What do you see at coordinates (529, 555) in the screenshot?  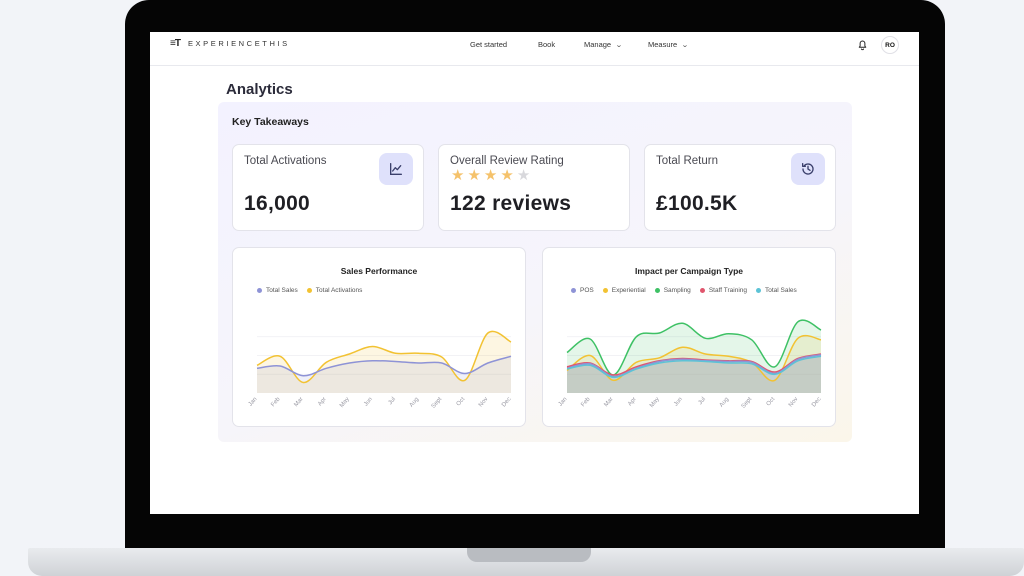 I see `laptop-notch` at bounding box center [529, 555].